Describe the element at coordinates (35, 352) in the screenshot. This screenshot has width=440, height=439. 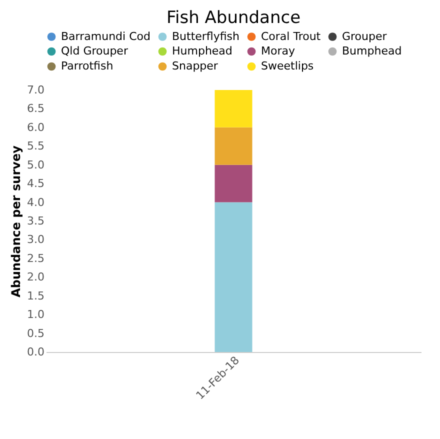
I see `y-tick-label: 0.0` at that location.